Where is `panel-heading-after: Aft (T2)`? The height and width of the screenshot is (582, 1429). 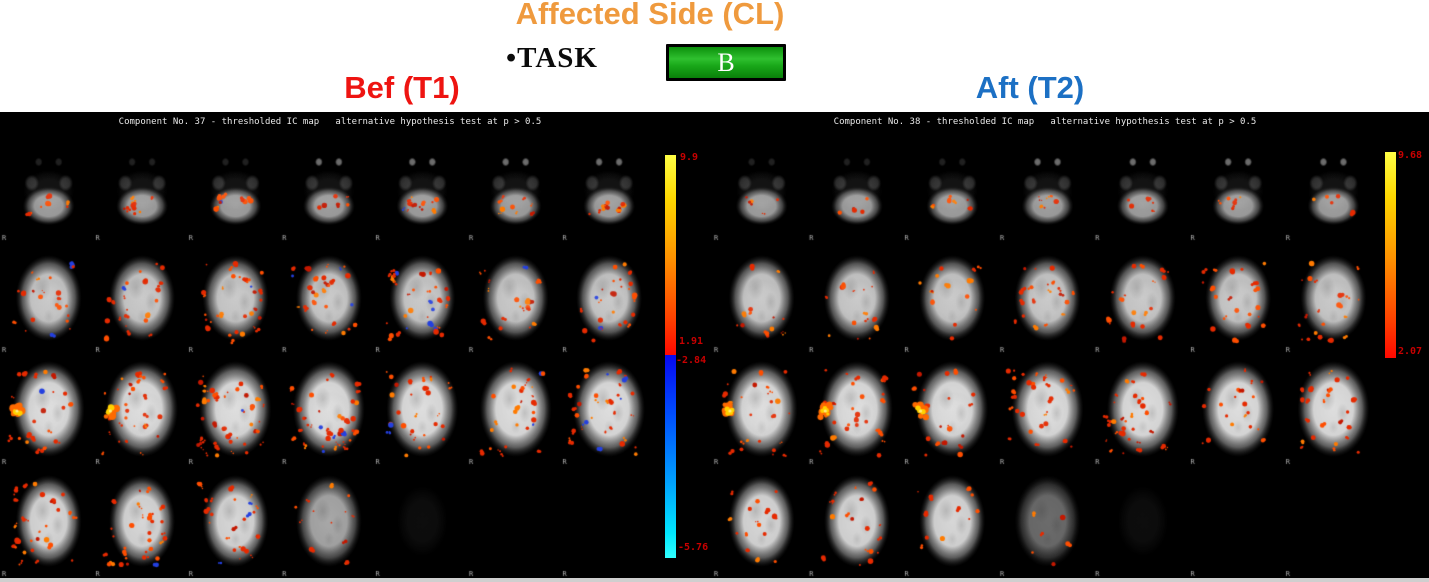
panel-heading-after: Aft (T2) is located at coordinates (1030, 87).